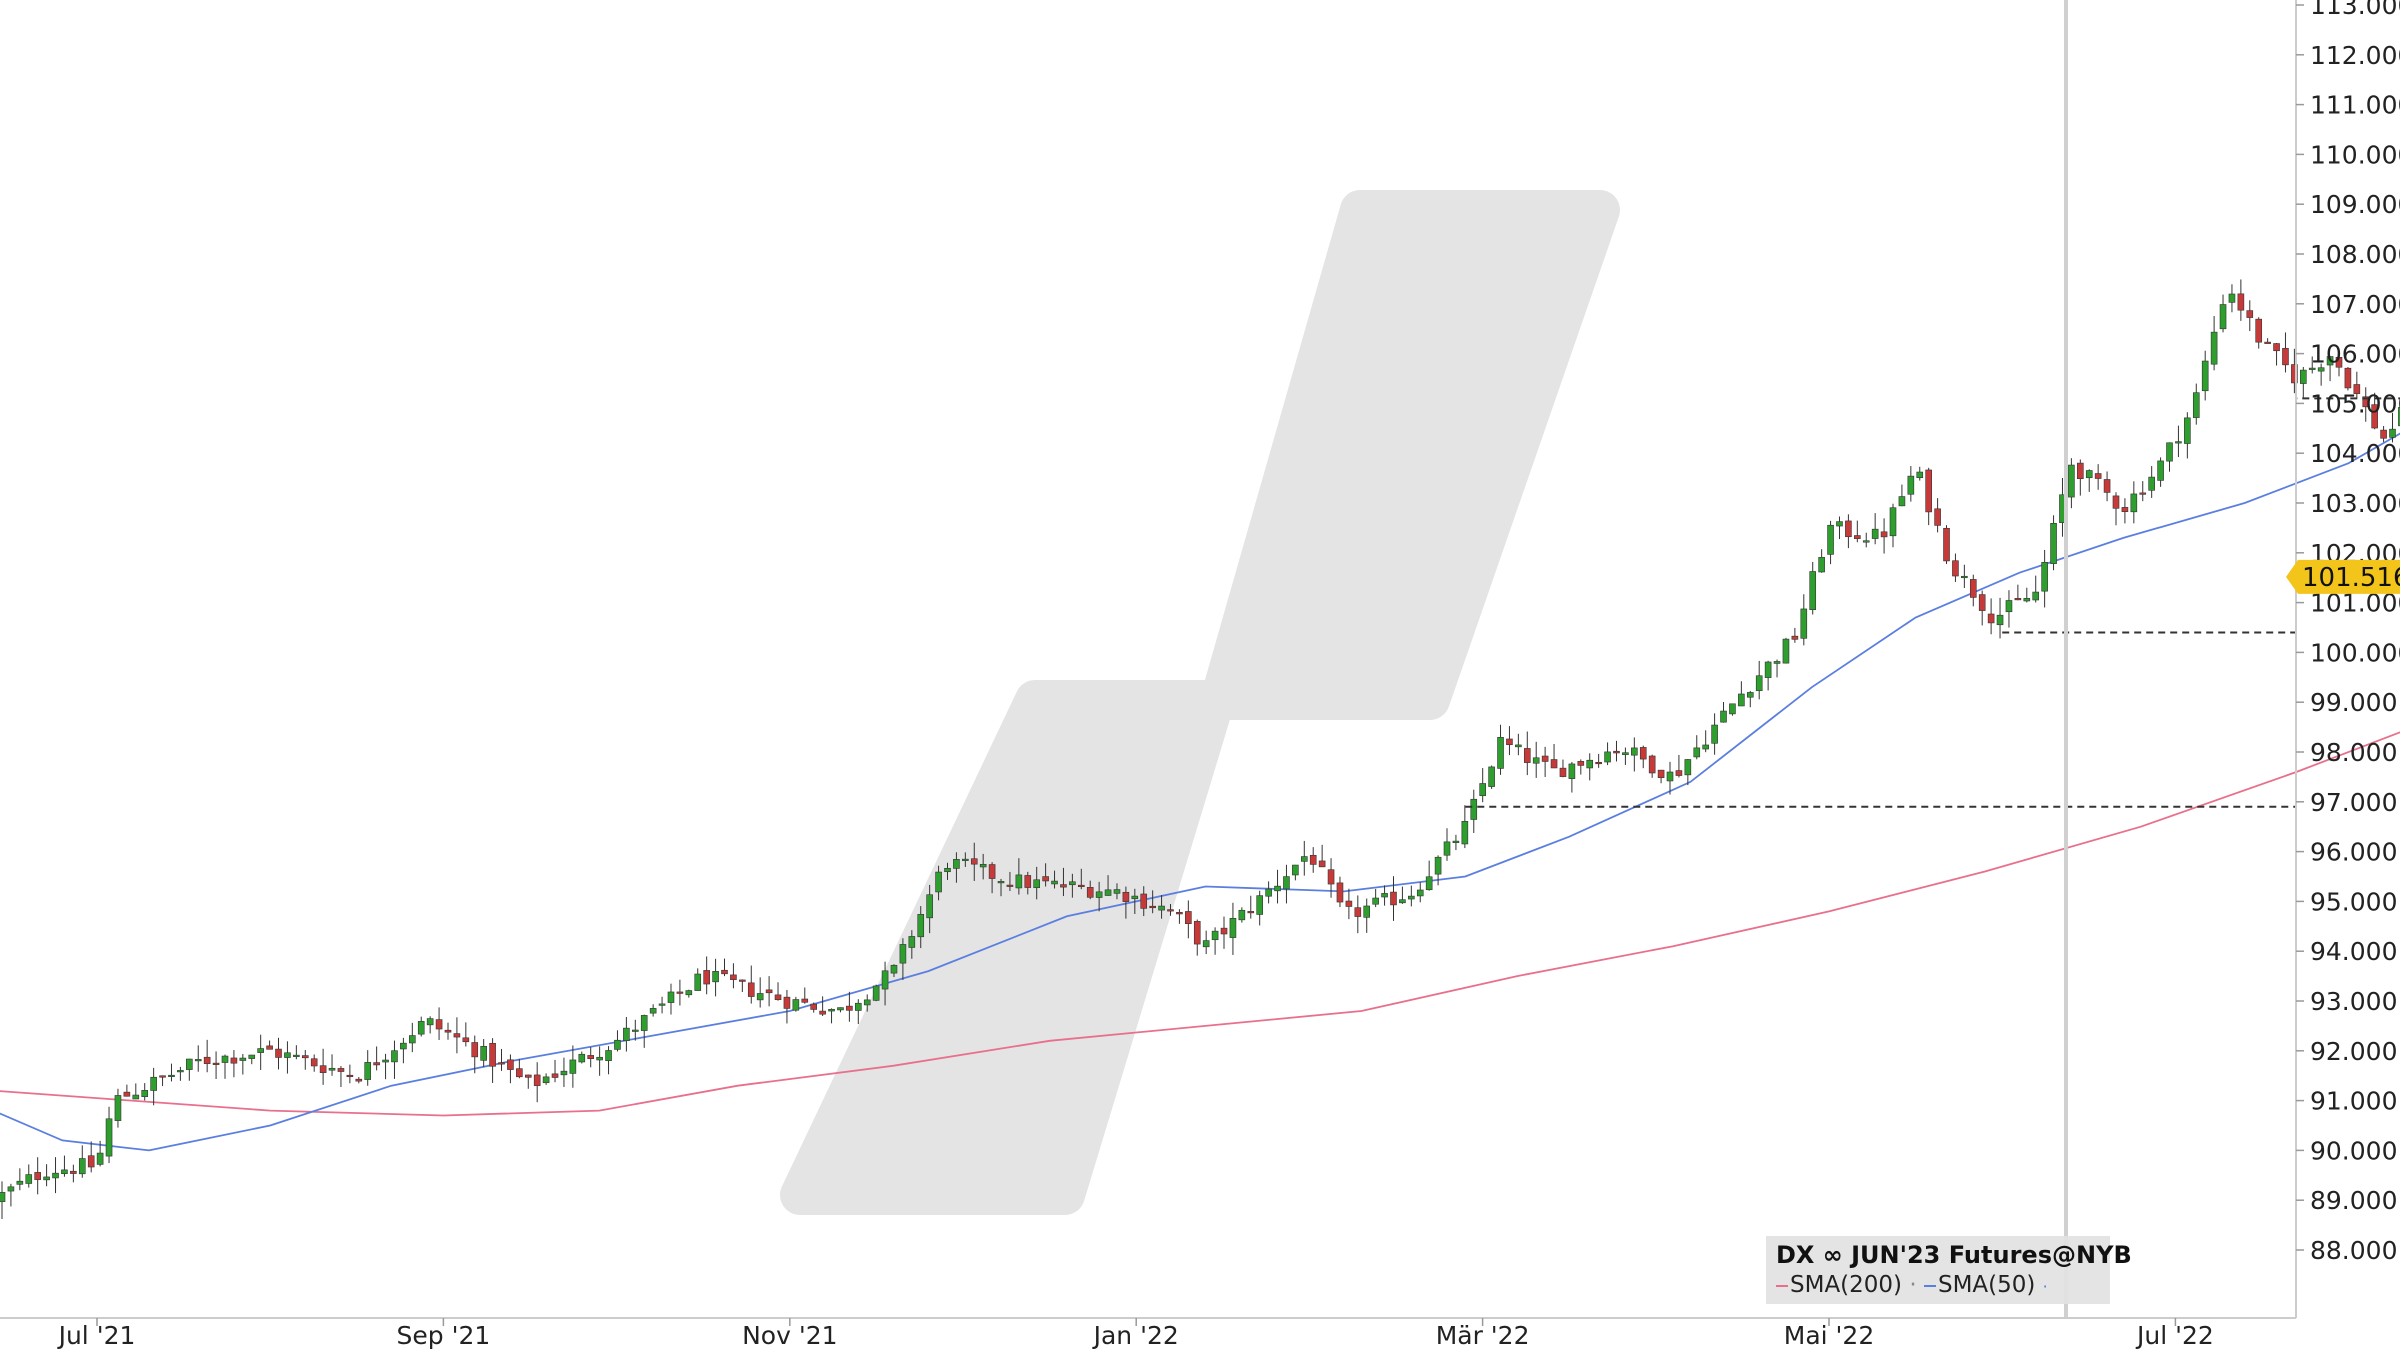  Describe the element at coordinates (2355, 55) in the screenshot. I see `y-tick-label: 112.000` at that location.